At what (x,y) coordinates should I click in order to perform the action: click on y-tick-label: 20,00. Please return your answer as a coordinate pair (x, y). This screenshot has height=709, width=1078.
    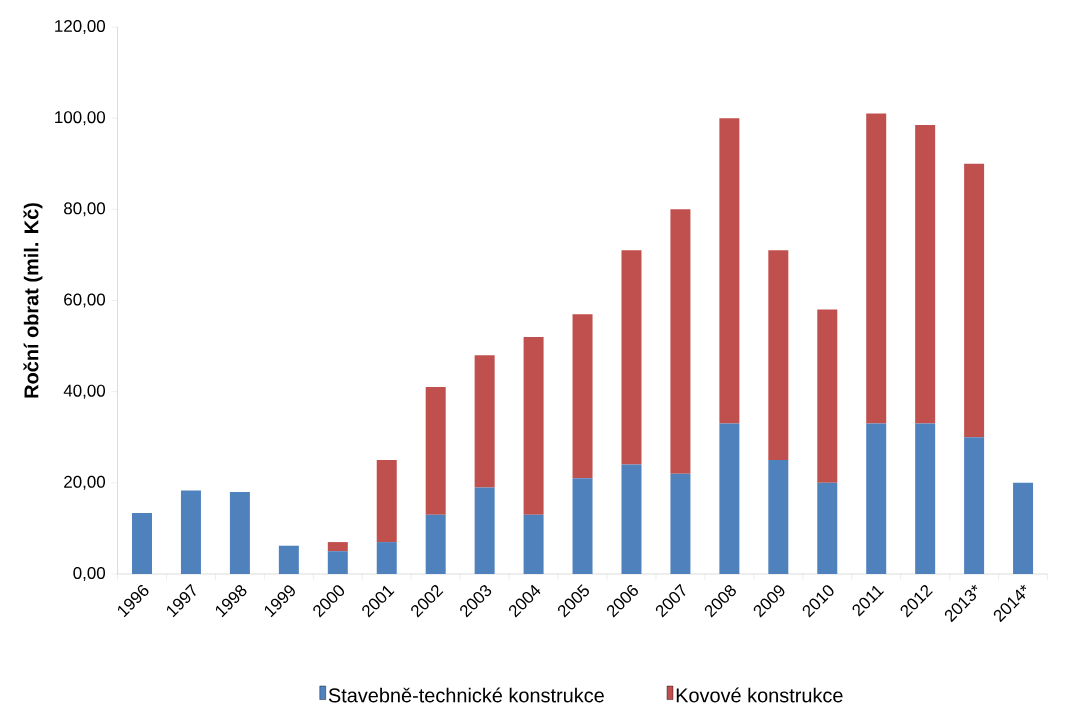
    Looking at the image, I should click on (85, 482).